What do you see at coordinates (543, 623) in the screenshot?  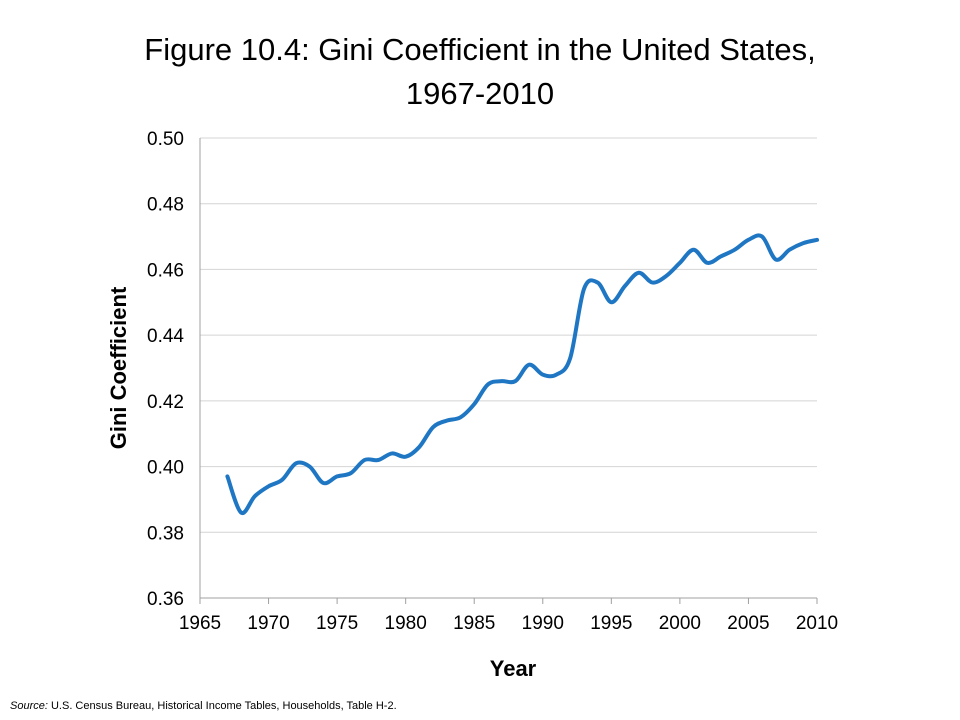 I see `x-tick-label: 1990` at bounding box center [543, 623].